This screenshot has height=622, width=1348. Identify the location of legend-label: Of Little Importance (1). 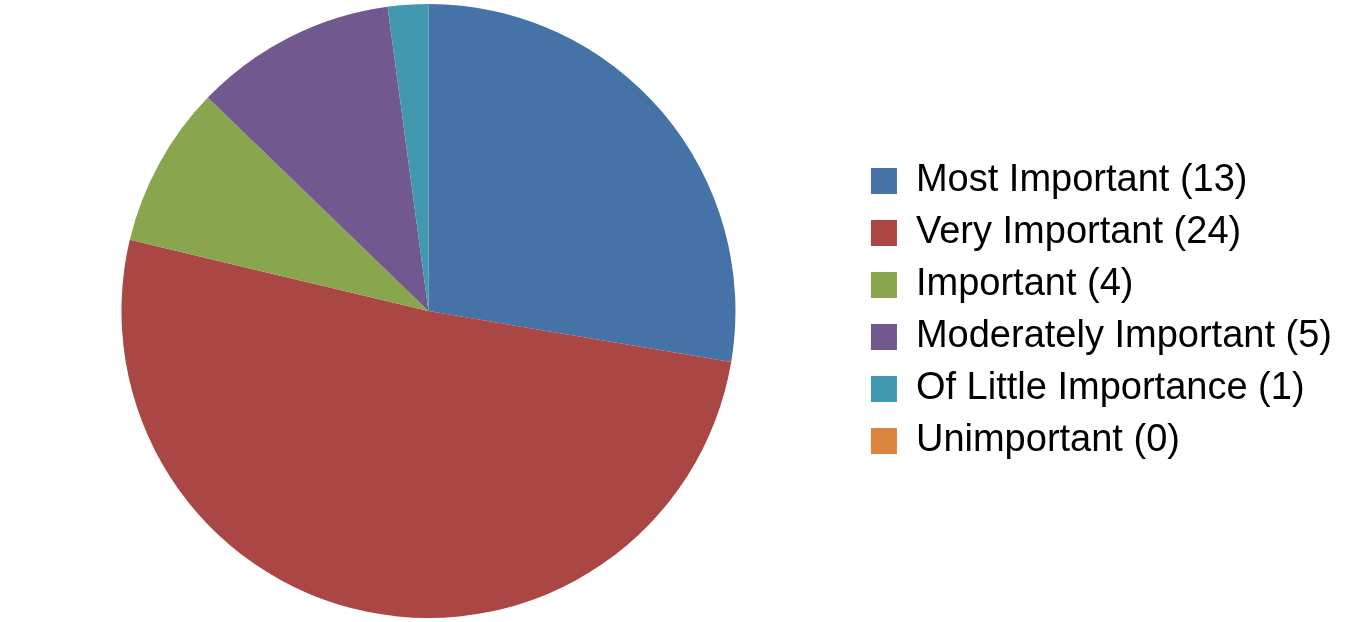
(1110, 386).